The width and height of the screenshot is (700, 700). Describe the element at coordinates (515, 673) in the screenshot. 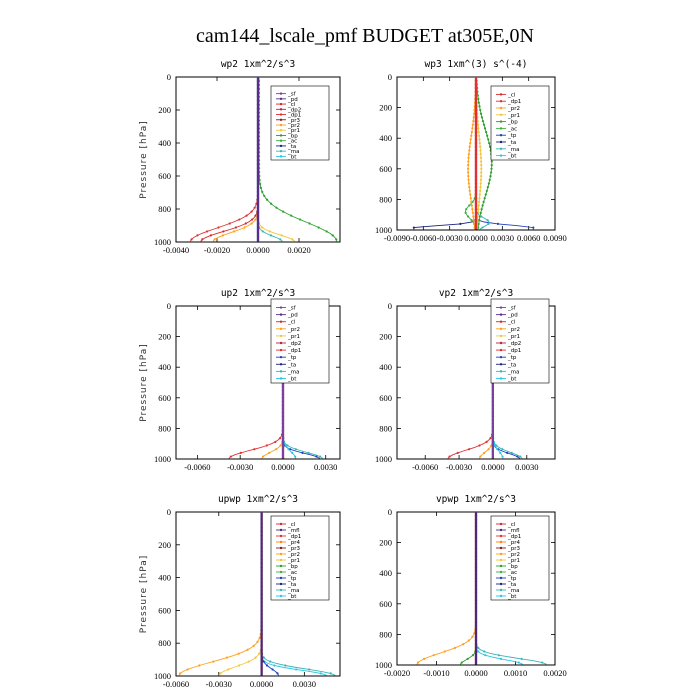

I see `x-tick-label: 0.0010` at that location.